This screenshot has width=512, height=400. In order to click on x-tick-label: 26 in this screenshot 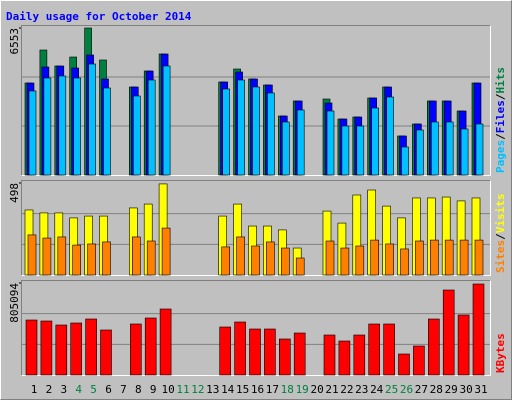, I will do `click(406, 389)`.